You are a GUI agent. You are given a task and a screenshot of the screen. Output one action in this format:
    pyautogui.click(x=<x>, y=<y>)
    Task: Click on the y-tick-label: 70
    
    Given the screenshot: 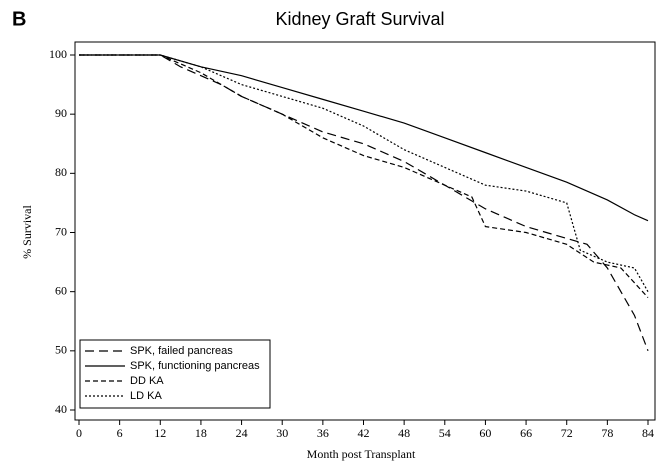 What is the action you would take?
    pyautogui.click(x=61, y=231)
    